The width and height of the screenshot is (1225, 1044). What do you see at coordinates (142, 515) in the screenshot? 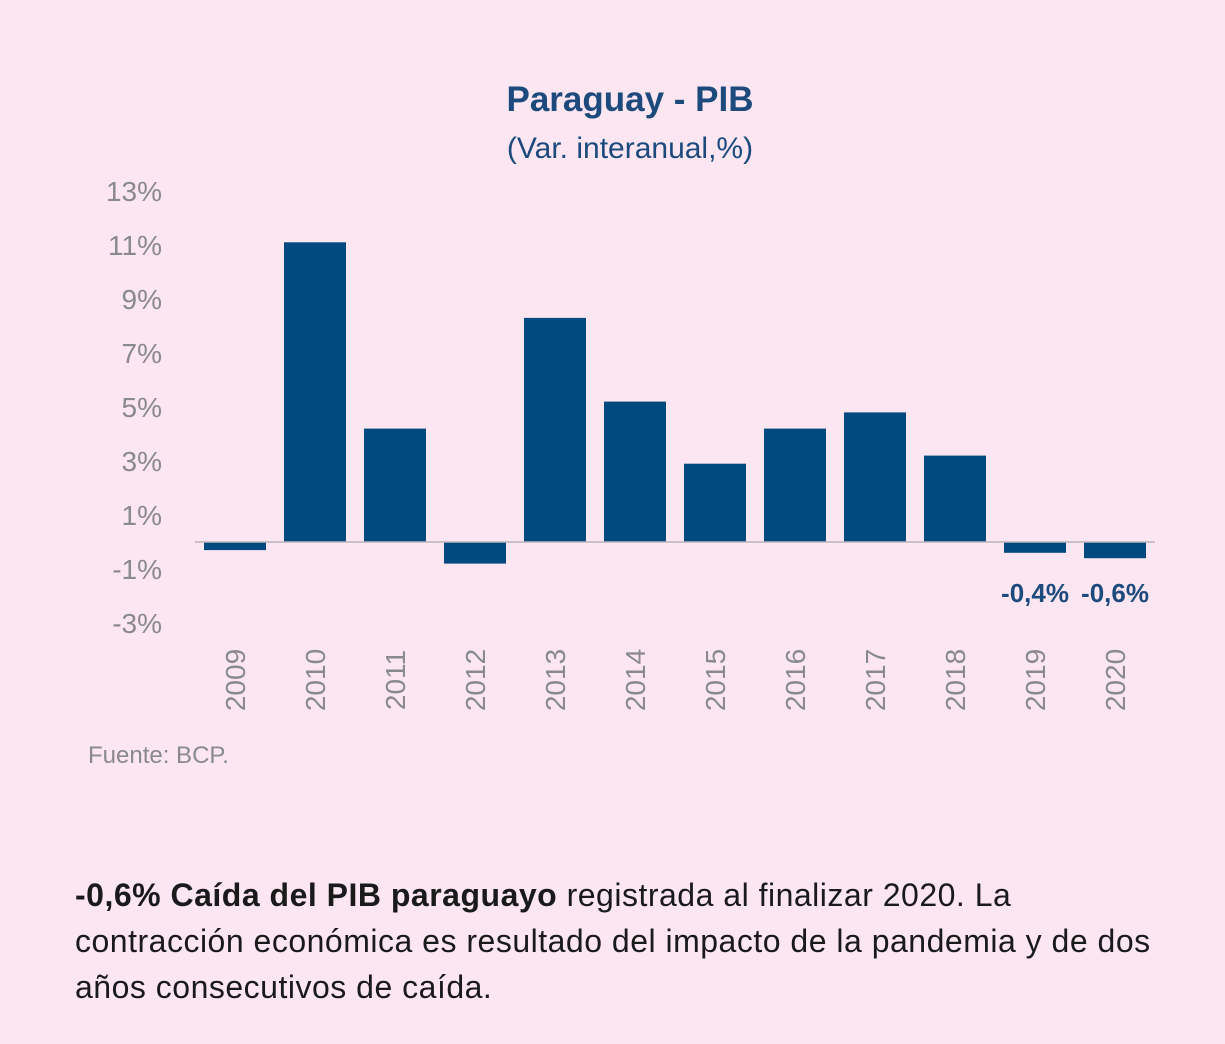
I see `y-tick-label: 1%` at bounding box center [142, 515].